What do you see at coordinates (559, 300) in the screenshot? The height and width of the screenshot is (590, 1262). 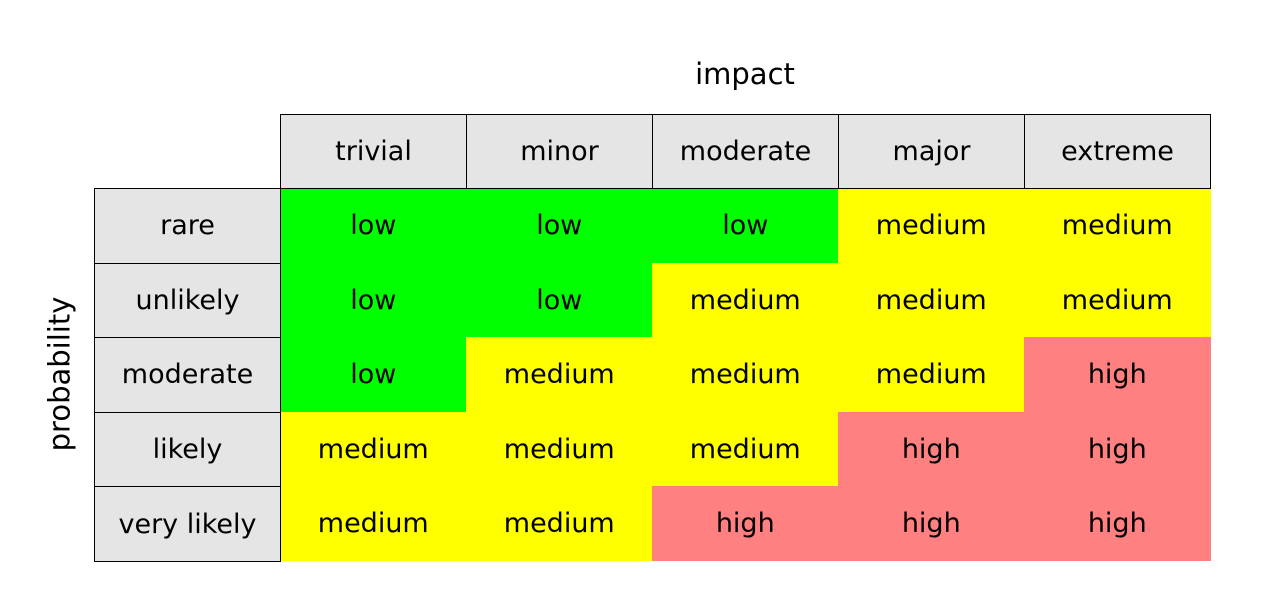 I see `risk-cell-unlikely-minor: low` at bounding box center [559, 300].